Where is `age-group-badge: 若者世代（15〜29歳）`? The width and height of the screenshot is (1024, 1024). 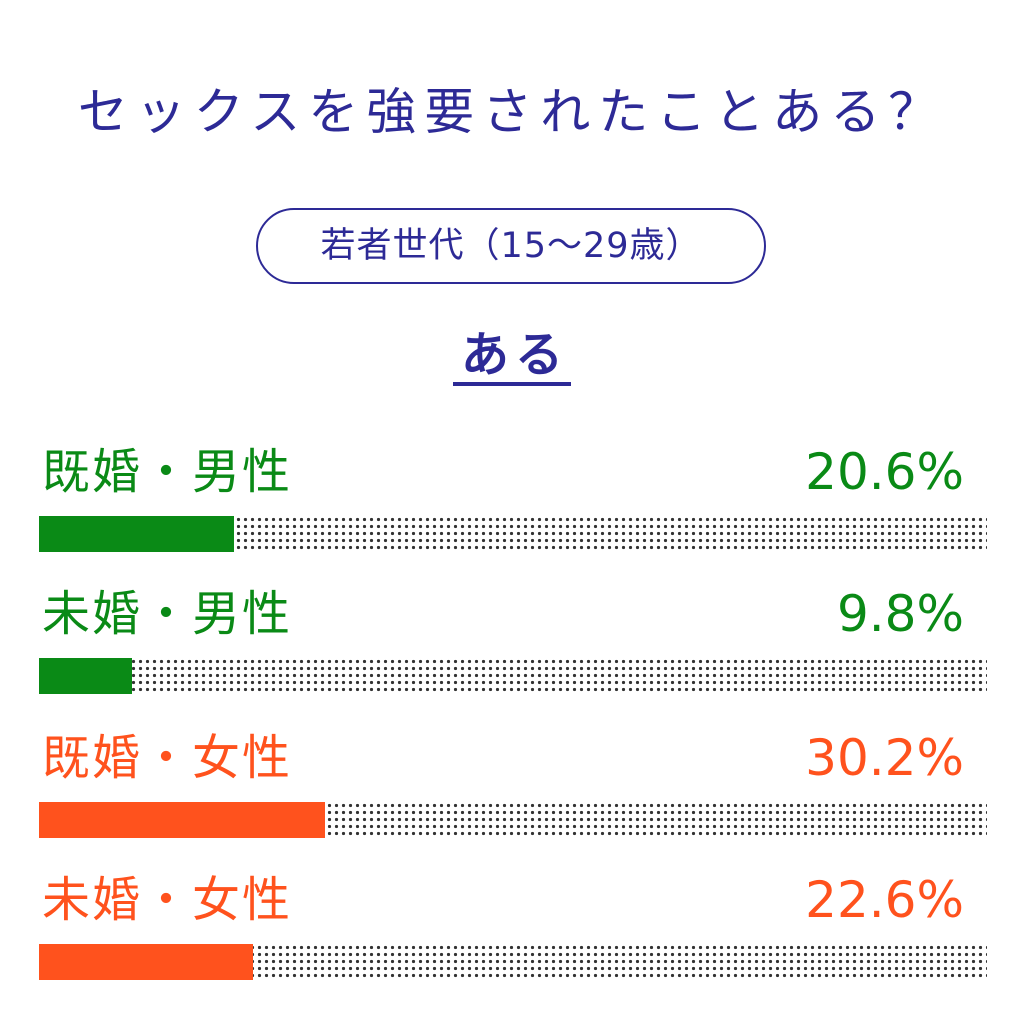 age-group-badge: 若者世代（15〜29歳） is located at coordinates (511, 246).